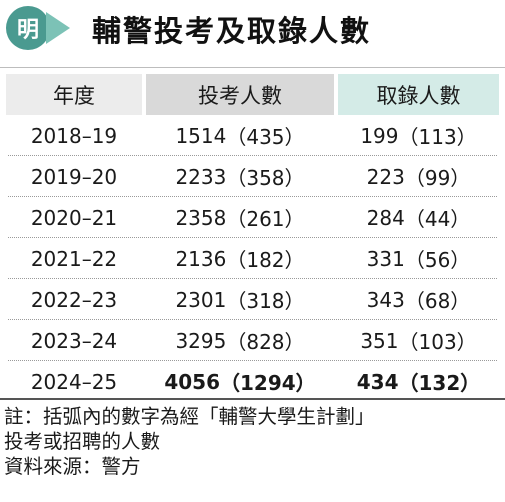  Describe the element at coordinates (265, 260) in the screenshot. I see `applied-scheme-value: （182）` at that location.